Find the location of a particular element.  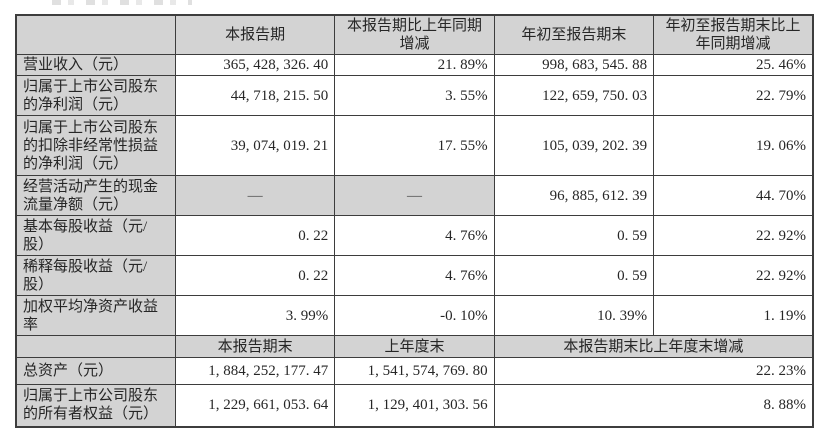

value-cell: 96, 885, 612. 39 is located at coordinates (574, 195).